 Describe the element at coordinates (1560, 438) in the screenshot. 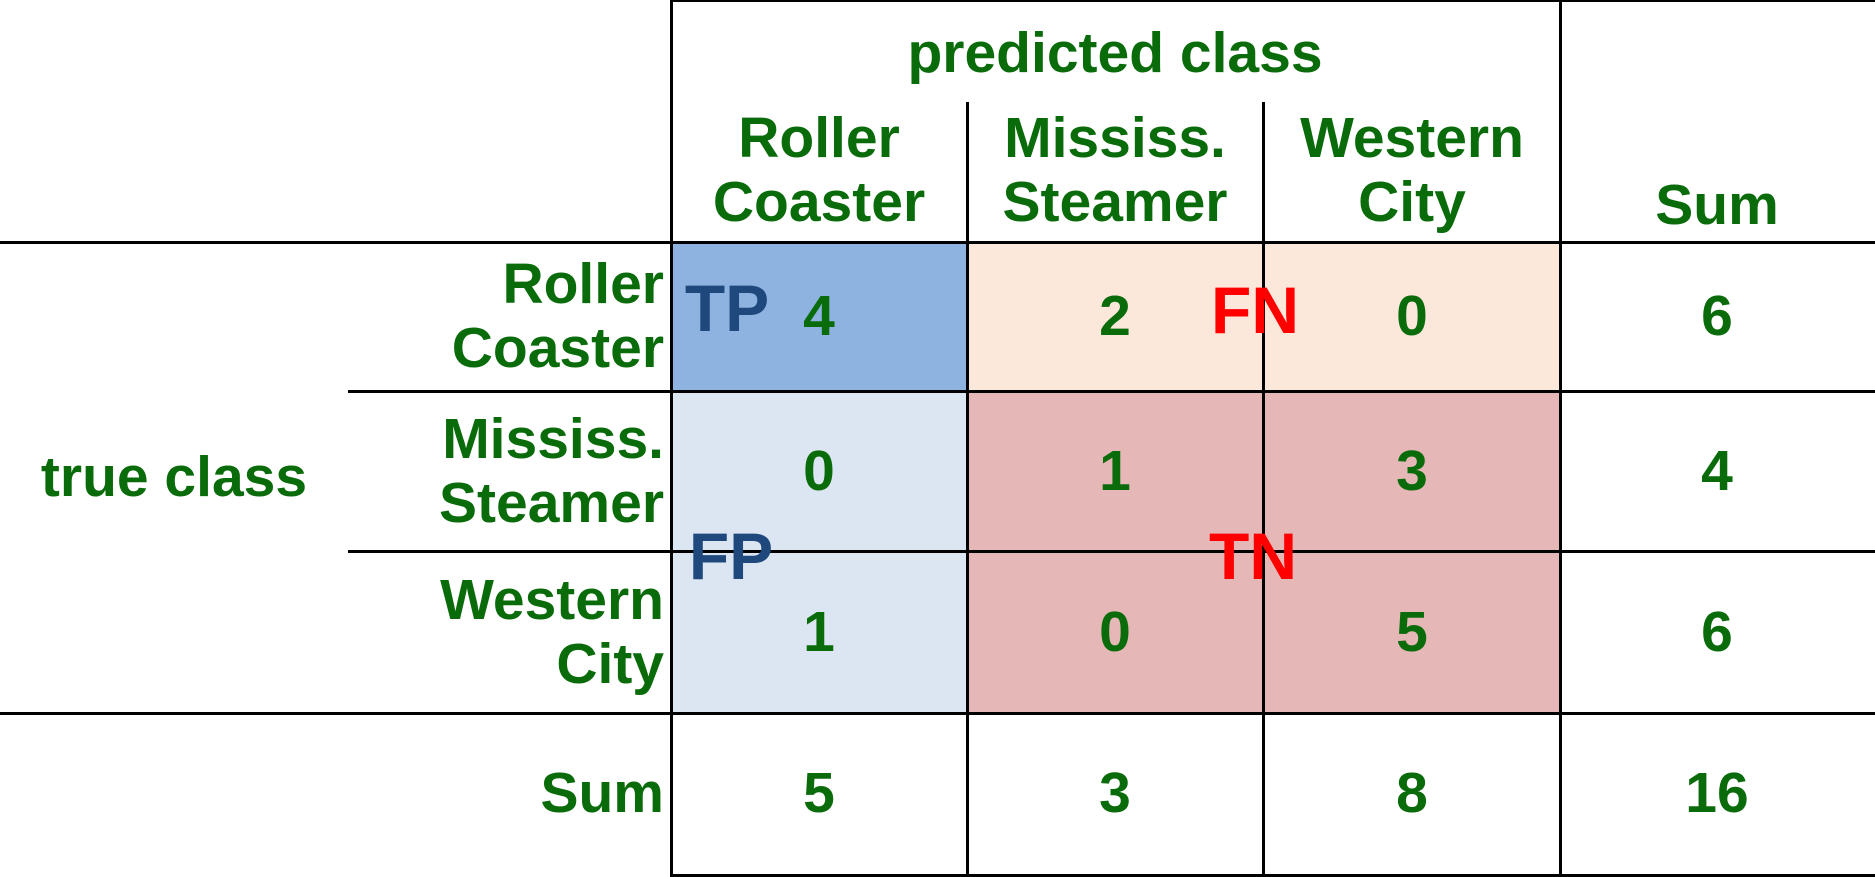

I see `grid-line-v-sum` at that location.